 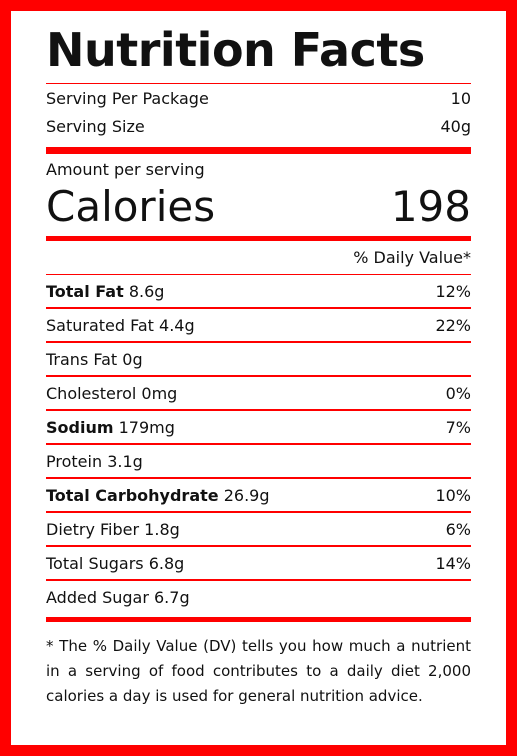 I want to click on nutrient-label: Trans Fat 0g, so click(x=94, y=359).